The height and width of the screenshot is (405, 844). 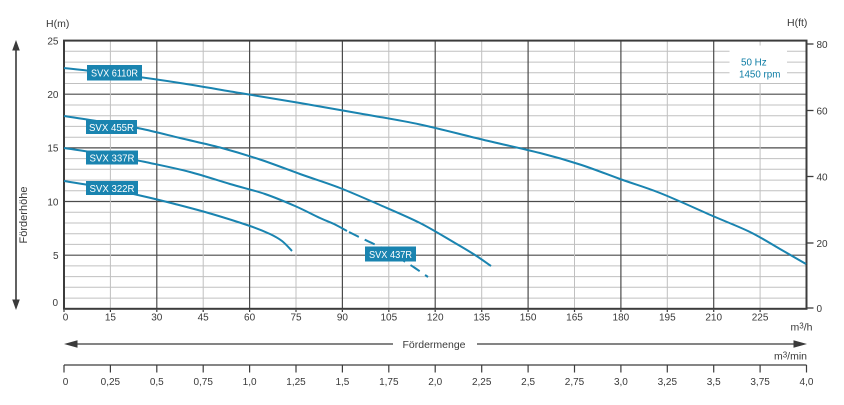 What do you see at coordinates (760, 317) in the screenshot?
I see `svg-text: 225` at bounding box center [760, 317].